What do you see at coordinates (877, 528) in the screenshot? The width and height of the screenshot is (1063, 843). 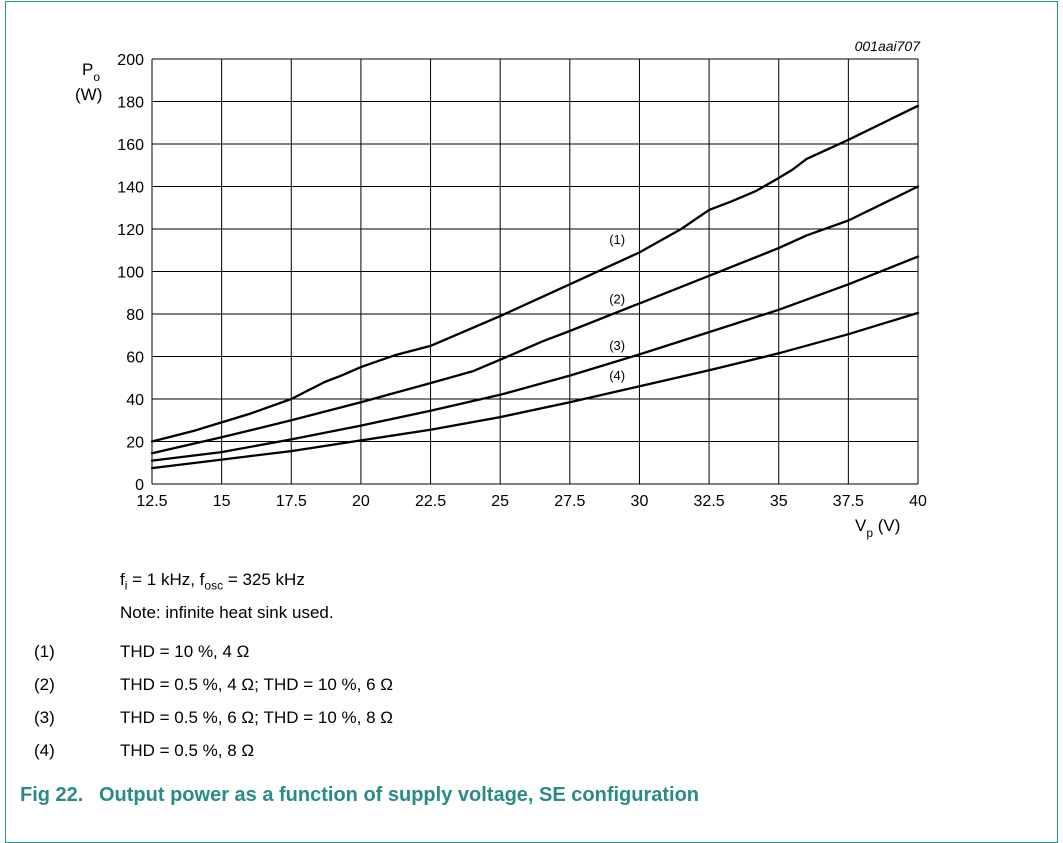 I see `x-axis-label: Vp (V)` at bounding box center [877, 528].